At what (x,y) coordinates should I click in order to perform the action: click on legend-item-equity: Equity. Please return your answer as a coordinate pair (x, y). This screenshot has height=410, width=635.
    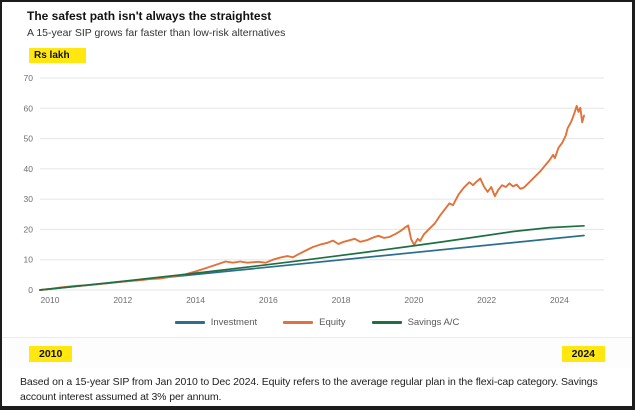
    Looking at the image, I should click on (314, 322).